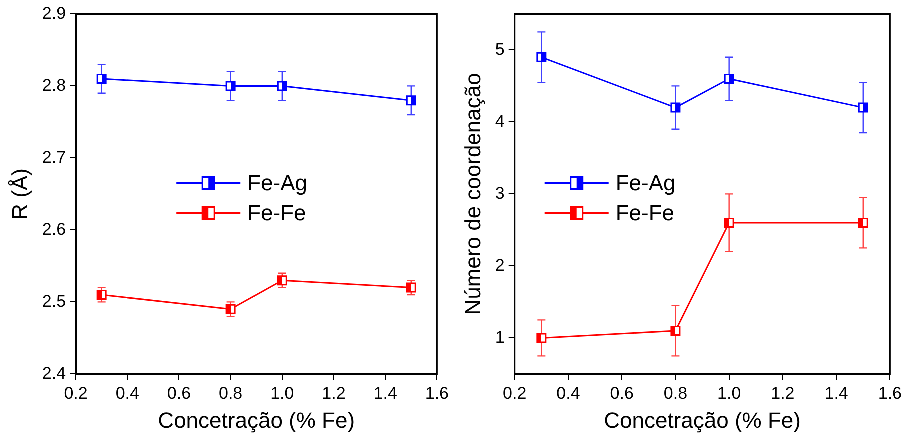  I want to click on y-tick-label: 5, so click(500, 49).